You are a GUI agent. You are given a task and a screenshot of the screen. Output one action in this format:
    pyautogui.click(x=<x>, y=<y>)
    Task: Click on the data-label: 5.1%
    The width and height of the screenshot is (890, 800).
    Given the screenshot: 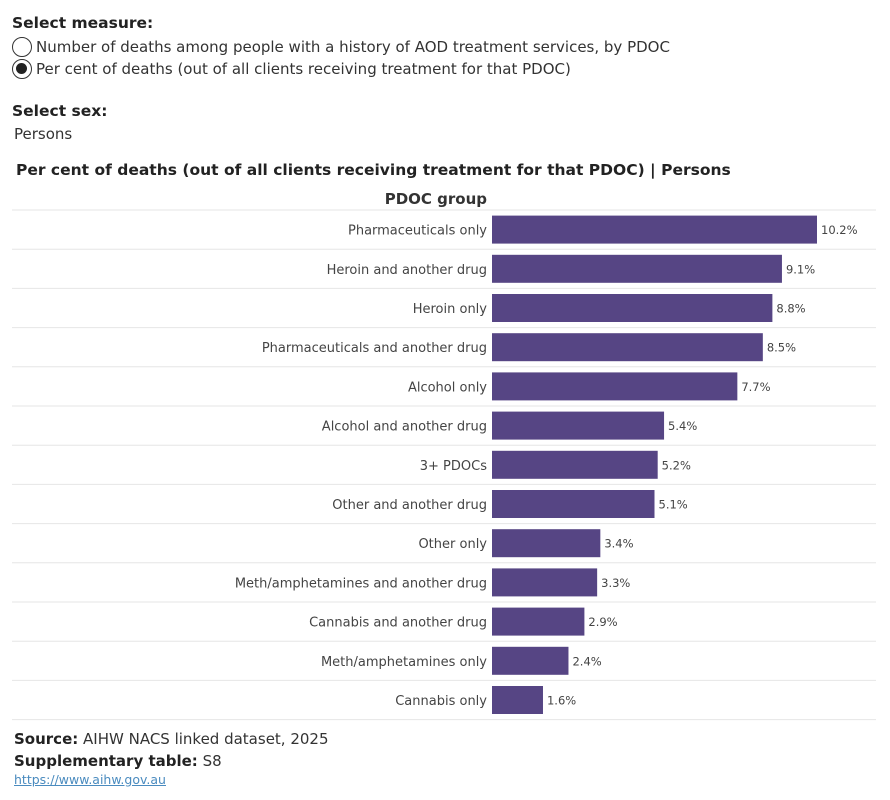 What is the action you would take?
    pyautogui.click(x=673, y=505)
    